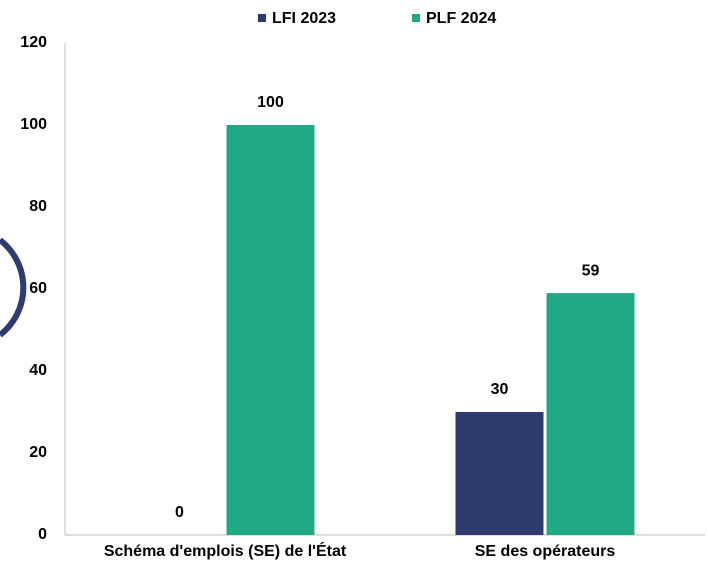 This screenshot has width=708, height=562. What do you see at coordinates (304, 18) in the screenshot?
I see `legend-label: LFI 2023` at bounding box center [304, 18].